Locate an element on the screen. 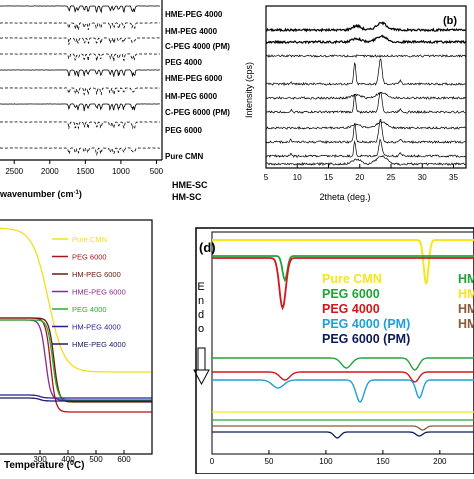 Image resolution: width=474 pixels, height=479 pixels. panel-a-x-tick-label: 1500 is located at coordinates (85, 171).